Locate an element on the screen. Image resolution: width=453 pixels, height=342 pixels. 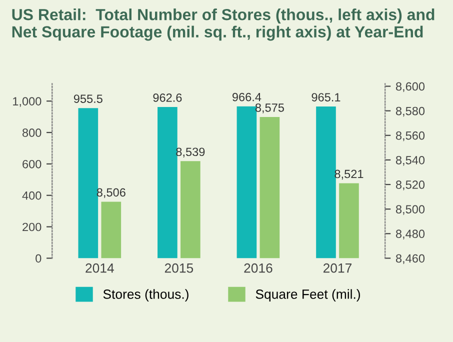
data-label: 955.5 is located at coordinates (88, 98).